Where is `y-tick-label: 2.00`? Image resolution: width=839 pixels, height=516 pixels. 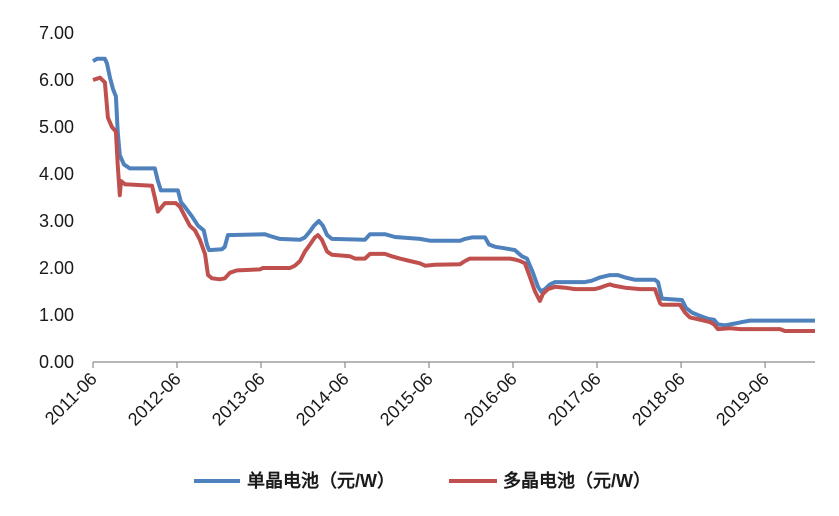 y-tick-label: 2.00 is located at coordinates (56, 268).